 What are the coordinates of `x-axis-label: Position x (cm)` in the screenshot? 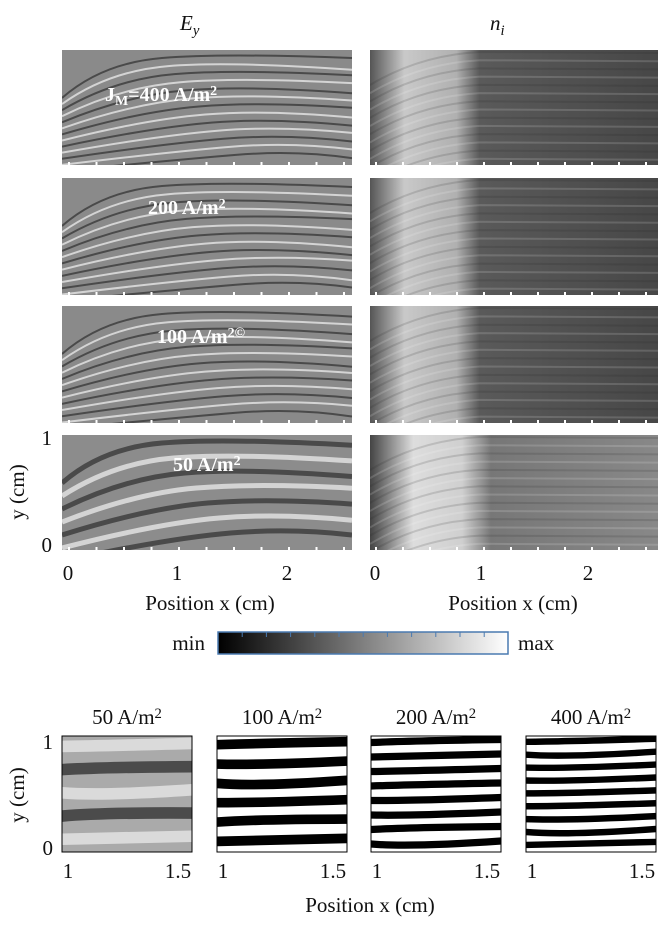 It's located at (370, 905).